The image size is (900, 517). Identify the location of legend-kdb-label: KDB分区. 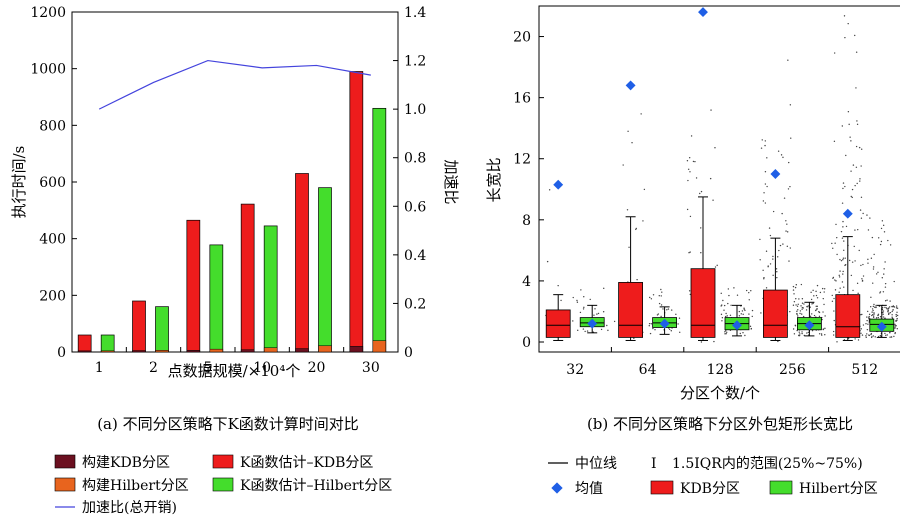
(710, 489).